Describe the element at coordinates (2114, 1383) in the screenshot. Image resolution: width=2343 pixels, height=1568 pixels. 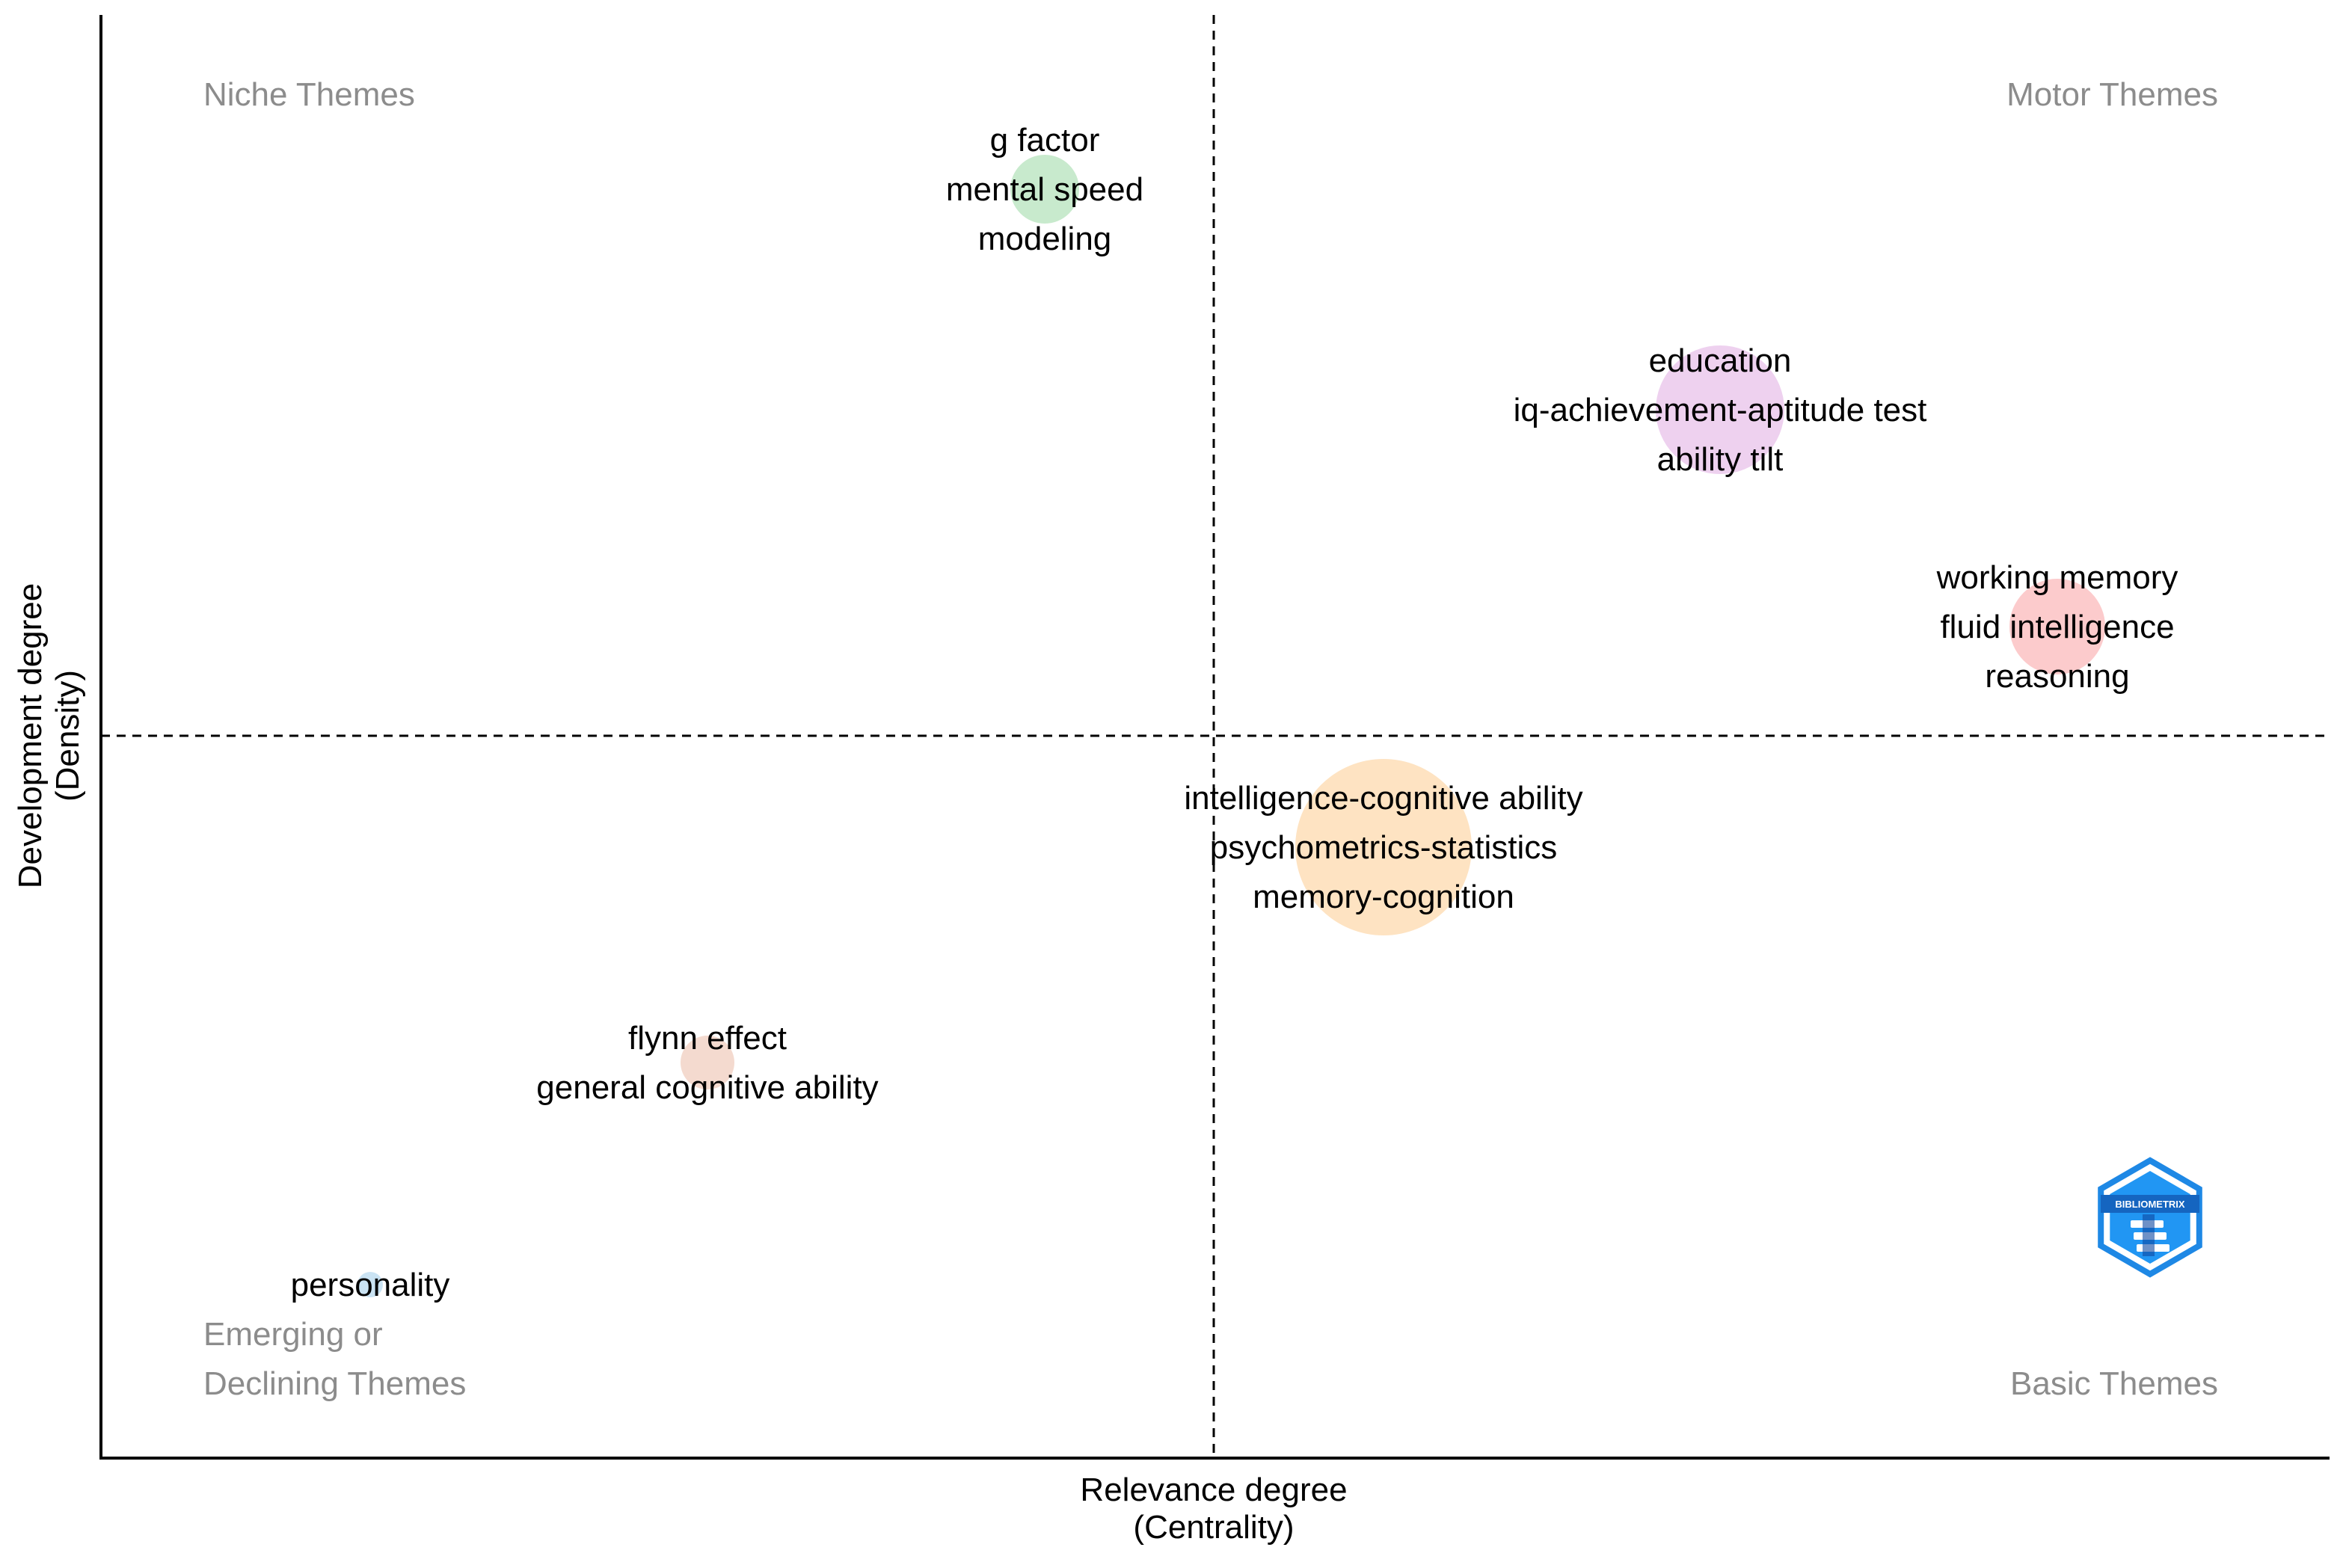
I see `quadrant-label-bottom-right-0: Basic Themes` at that location.